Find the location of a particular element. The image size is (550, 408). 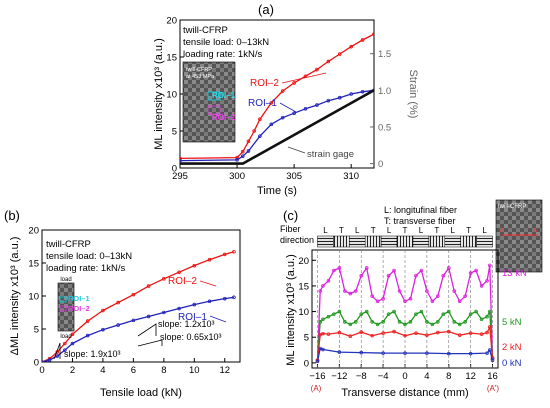

panel-c-inset-image: twill-CFRP A A' is located at coordinates (519, 236).